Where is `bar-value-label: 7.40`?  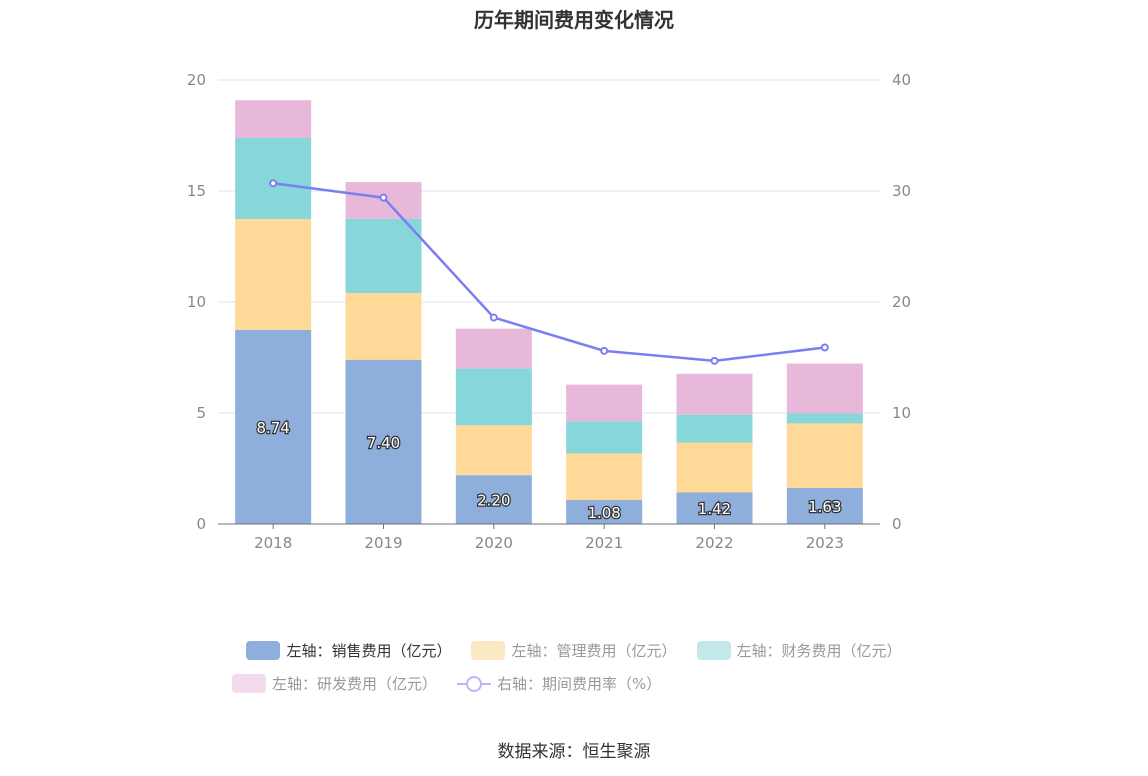
bar-value-label: 7.40 is located at coordinates (383, 443).